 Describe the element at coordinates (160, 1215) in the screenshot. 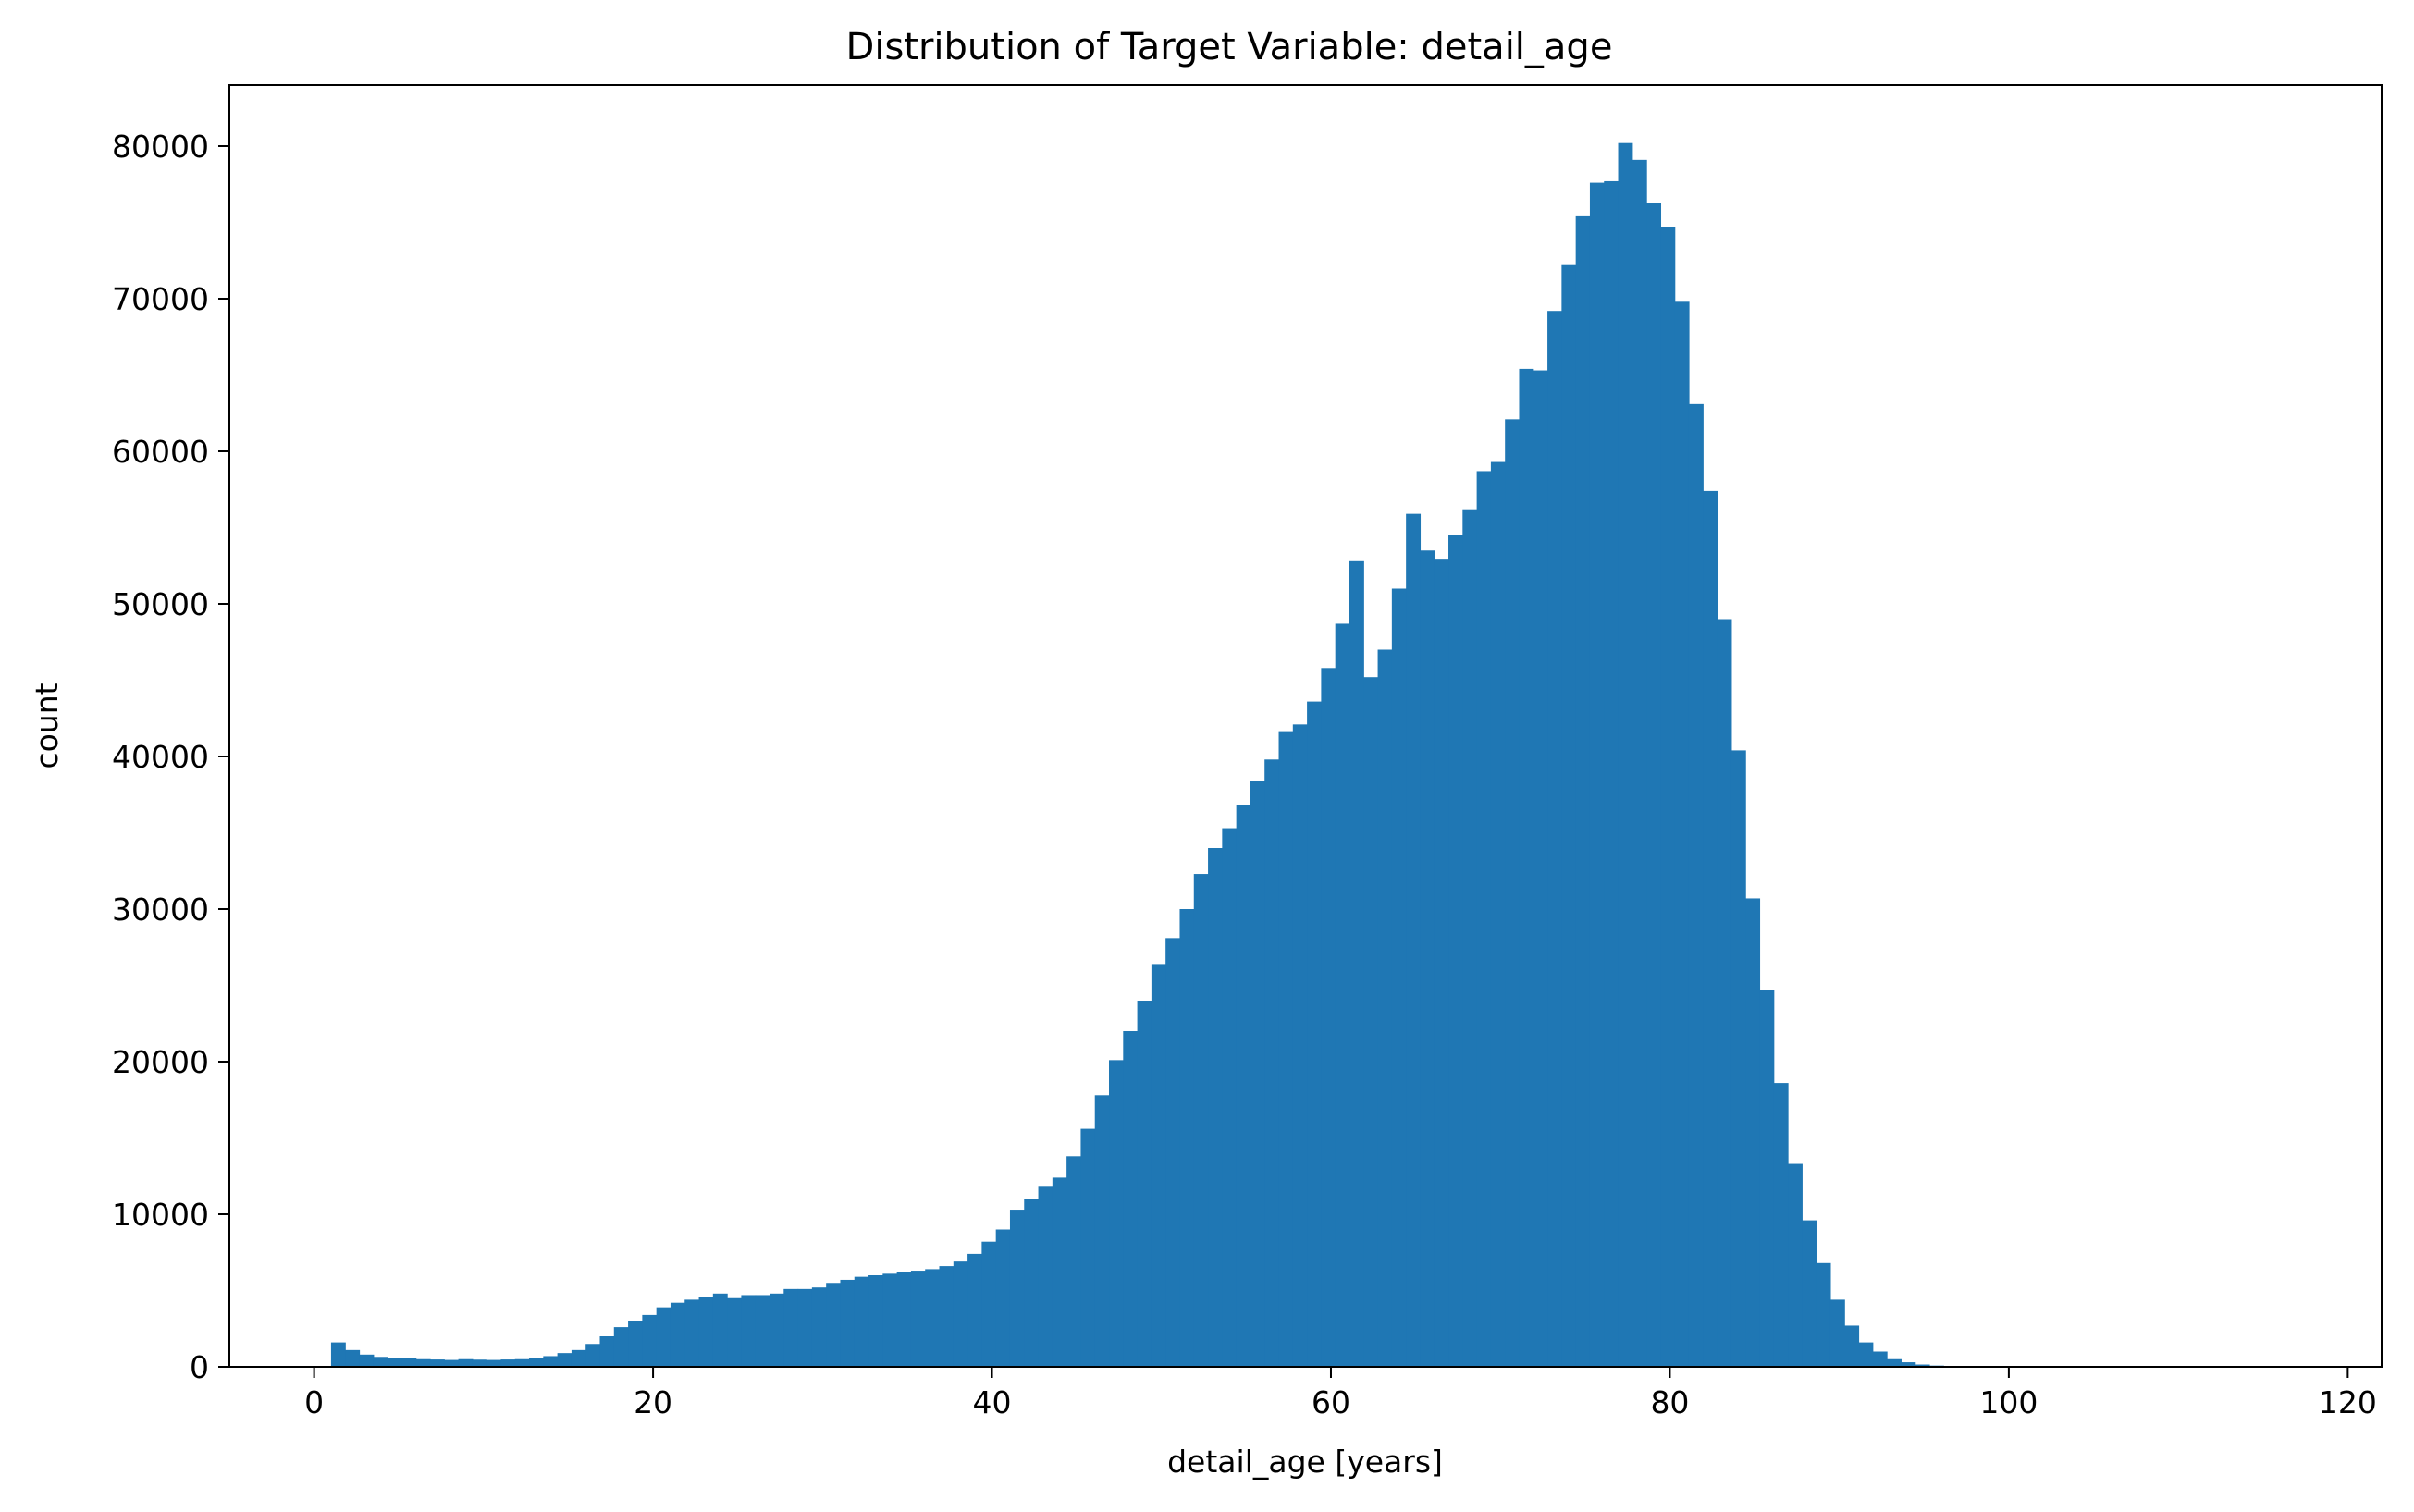

I see `y-tick-label: 10000` at that location.